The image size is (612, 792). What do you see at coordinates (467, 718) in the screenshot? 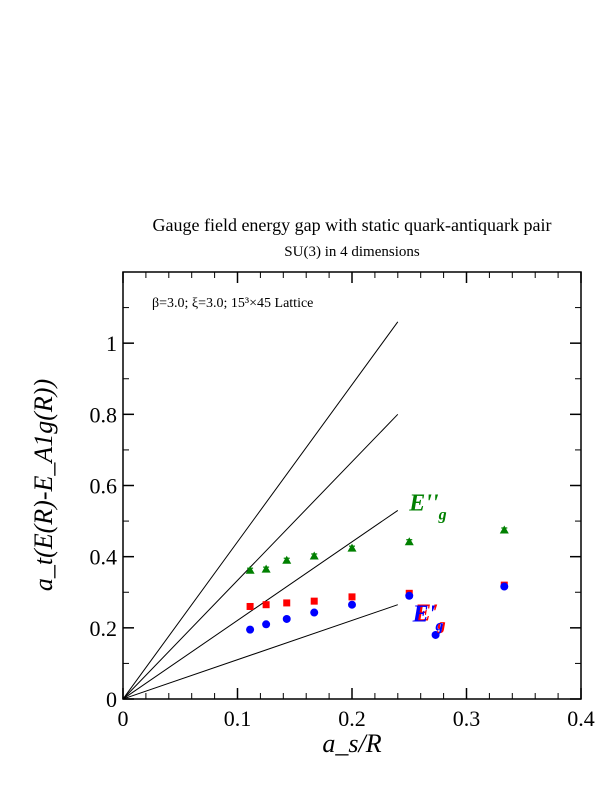
I see `x-tick-label: 0.3` at bounding box center [467, 718].